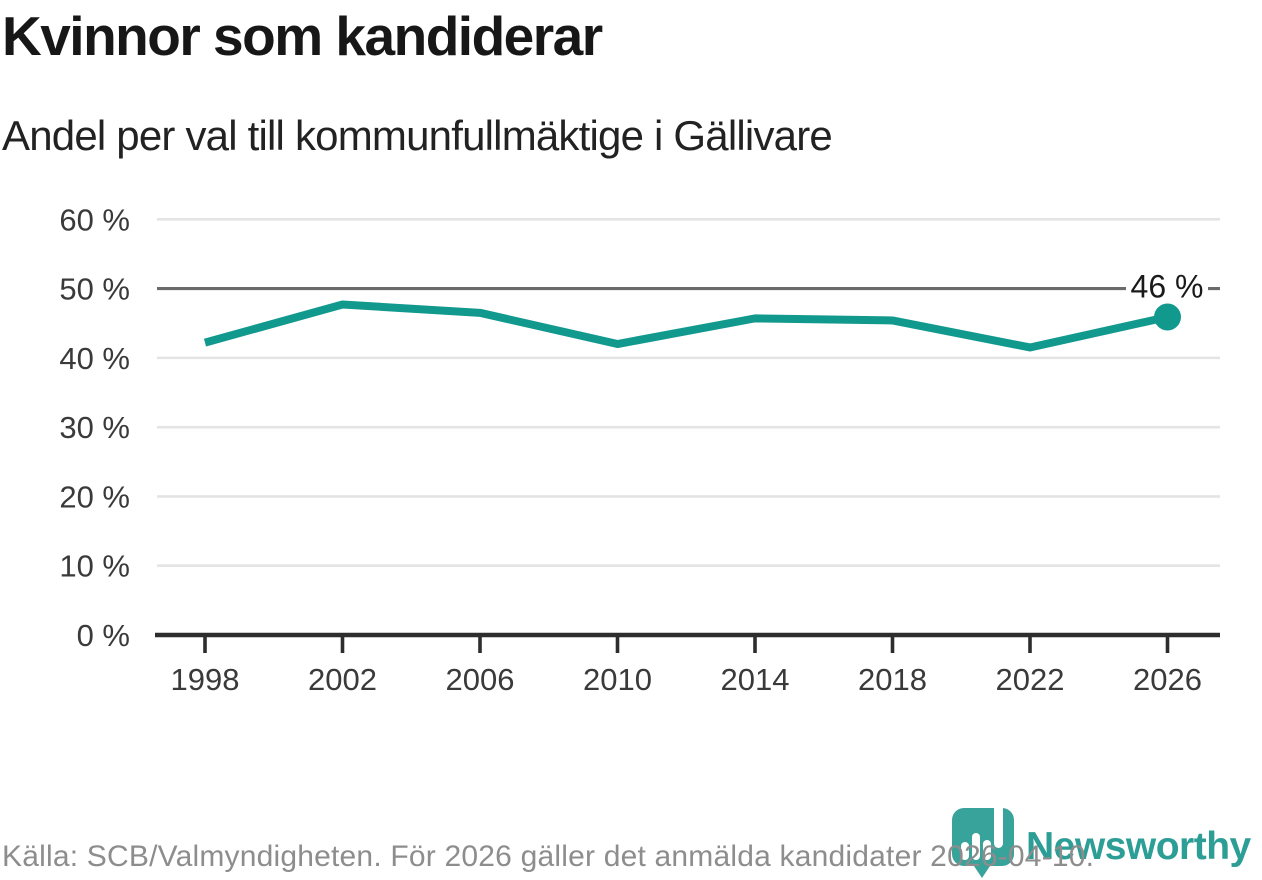  What do you see at coordinates (987, 850) in the screenshot?
I see `logo-bar-small` at bounding box center [987, 850].